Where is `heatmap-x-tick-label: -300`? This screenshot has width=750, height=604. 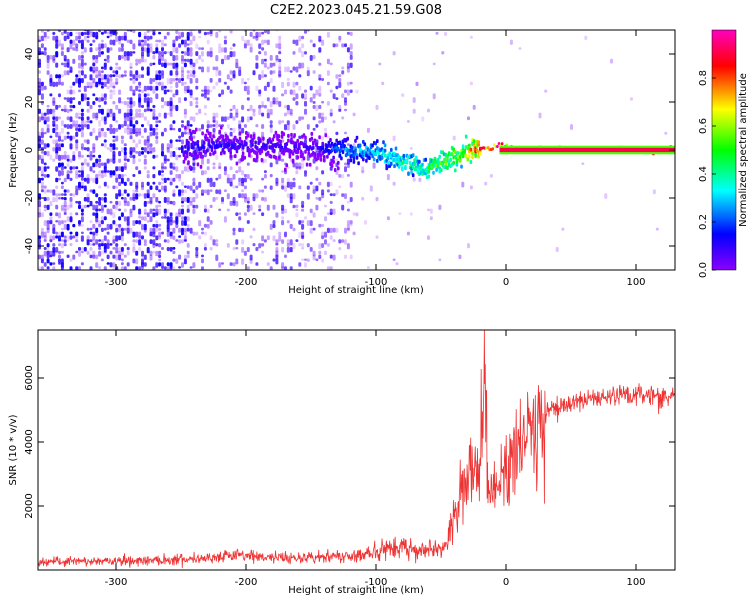
heatmap-x-tick-label: -300 is located at coordinates (116, 282).